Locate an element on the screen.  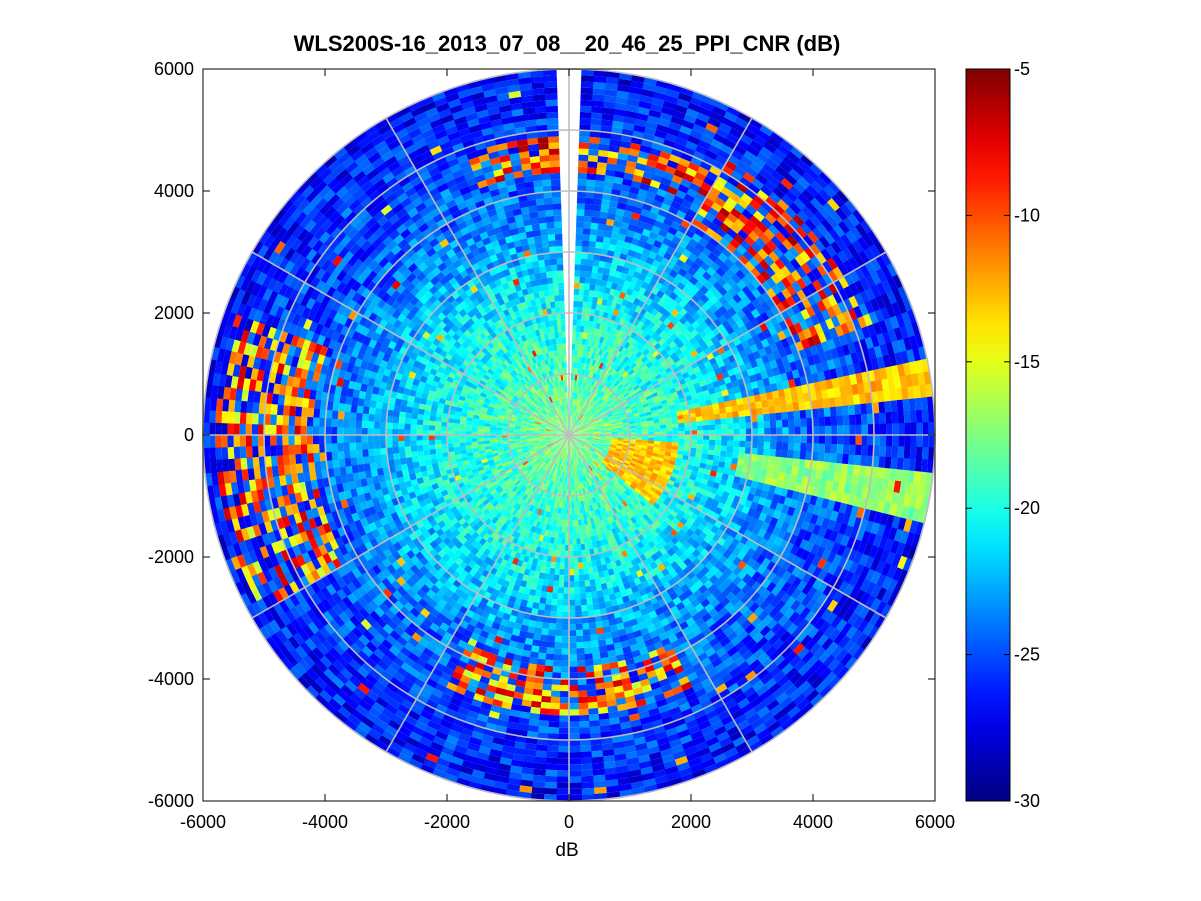
radial--168 is located at coordinates (524, 614).